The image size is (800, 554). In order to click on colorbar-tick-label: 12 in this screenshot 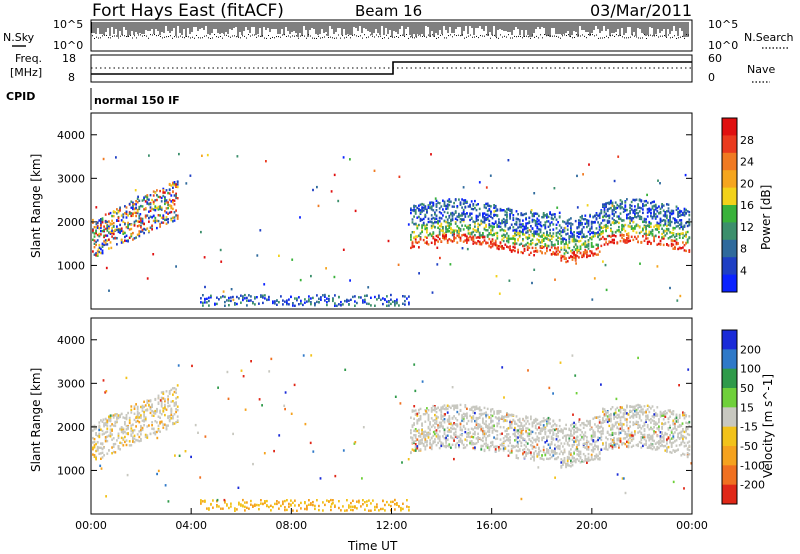, I will do `click(747, 227)`.